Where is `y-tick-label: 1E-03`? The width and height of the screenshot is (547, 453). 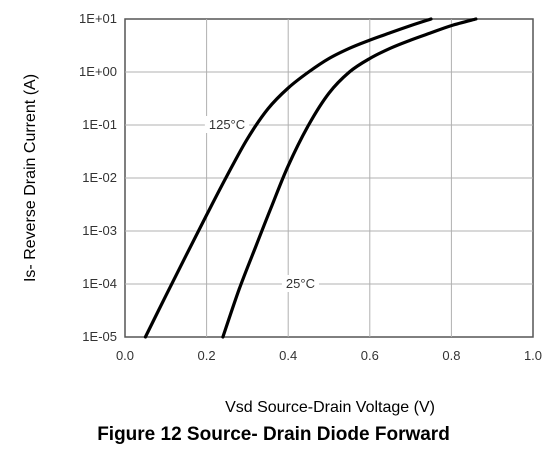
y-tick-label: 1E-03 is located at coordinates (99, 230).